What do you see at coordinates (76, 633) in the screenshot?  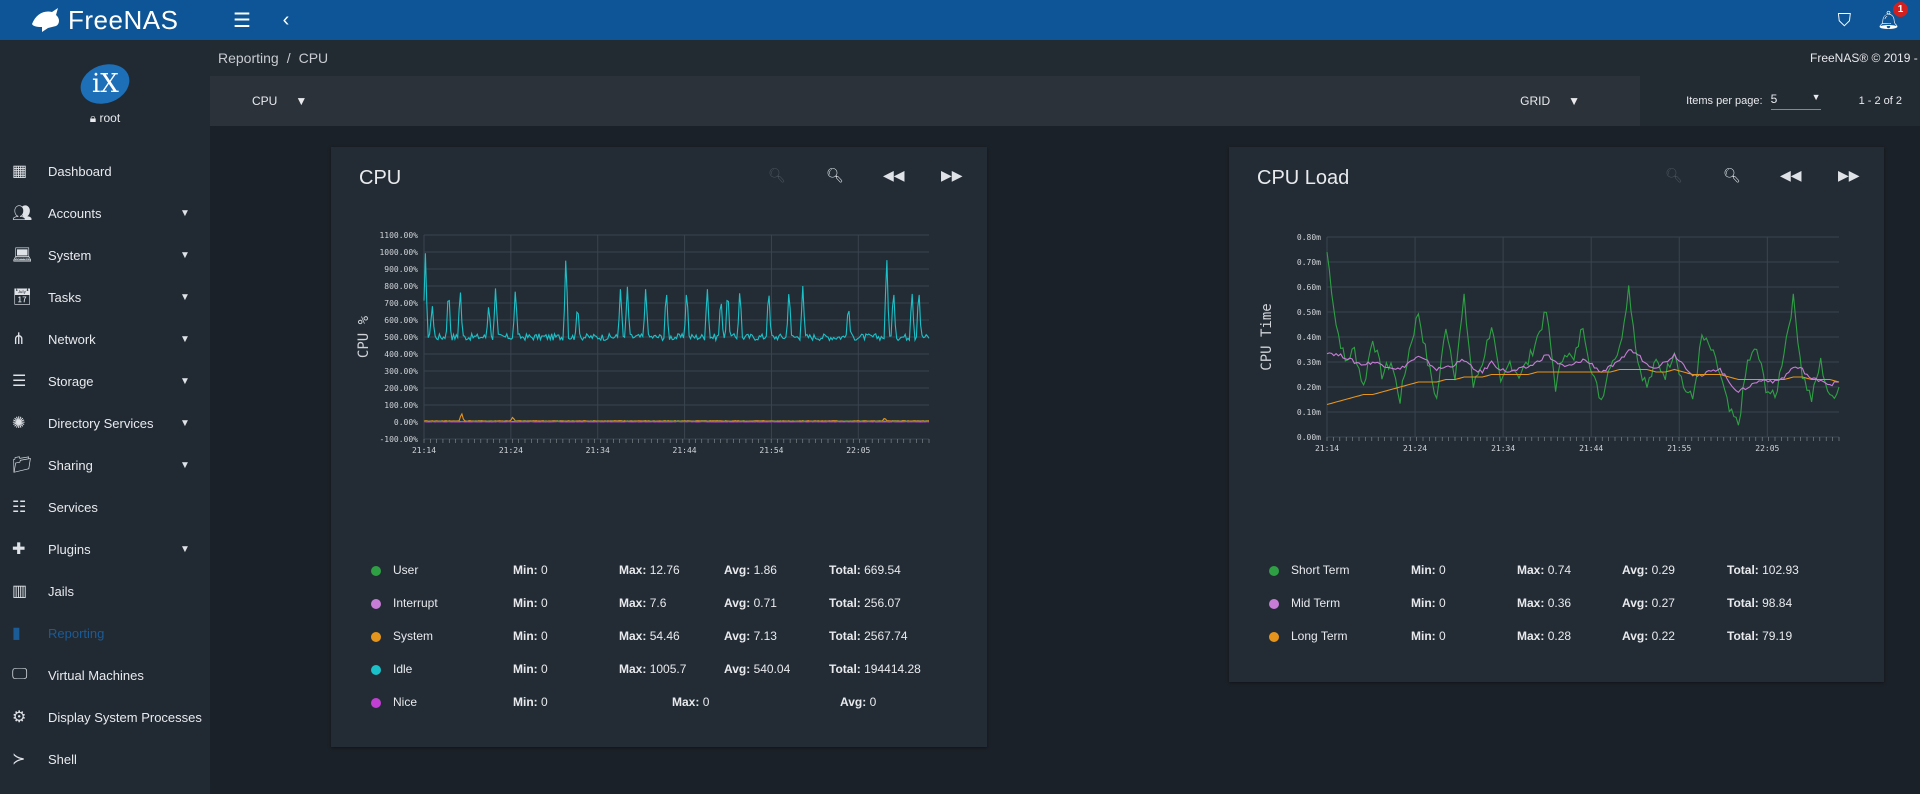 I see `sidebar-item-label: Reporting` at bounding box center [76, 633].